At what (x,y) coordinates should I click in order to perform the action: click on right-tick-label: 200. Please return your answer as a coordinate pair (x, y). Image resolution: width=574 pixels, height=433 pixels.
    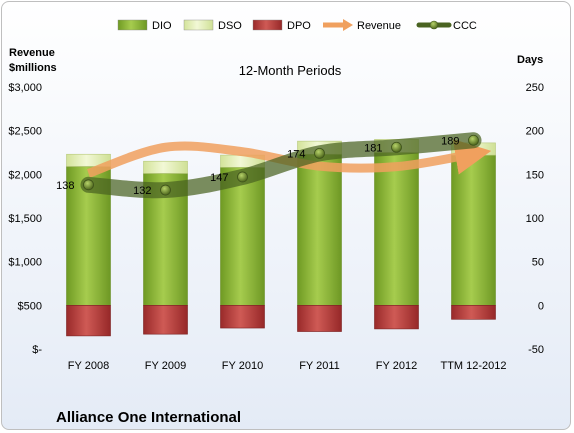
    Looking at the image, I should click on (535, 132).